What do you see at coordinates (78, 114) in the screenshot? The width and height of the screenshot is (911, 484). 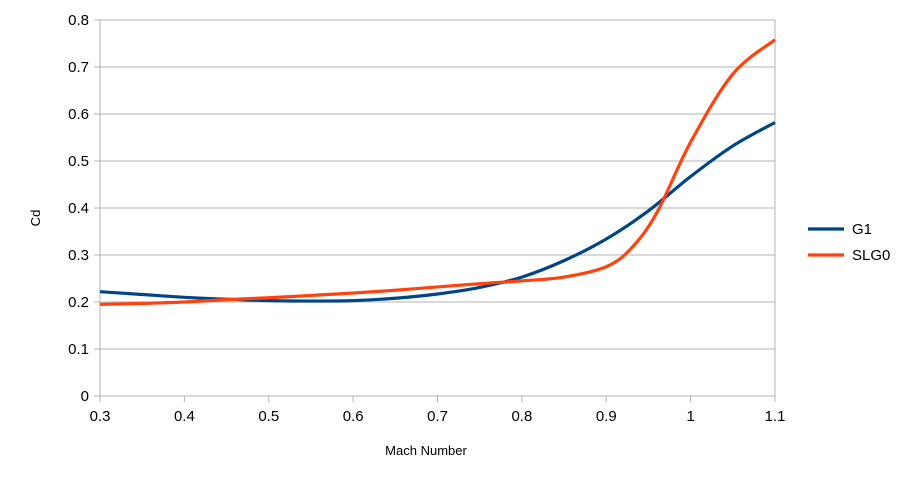 I see `y-tick-label-6: 0.6` at bounding box center [78, 114].